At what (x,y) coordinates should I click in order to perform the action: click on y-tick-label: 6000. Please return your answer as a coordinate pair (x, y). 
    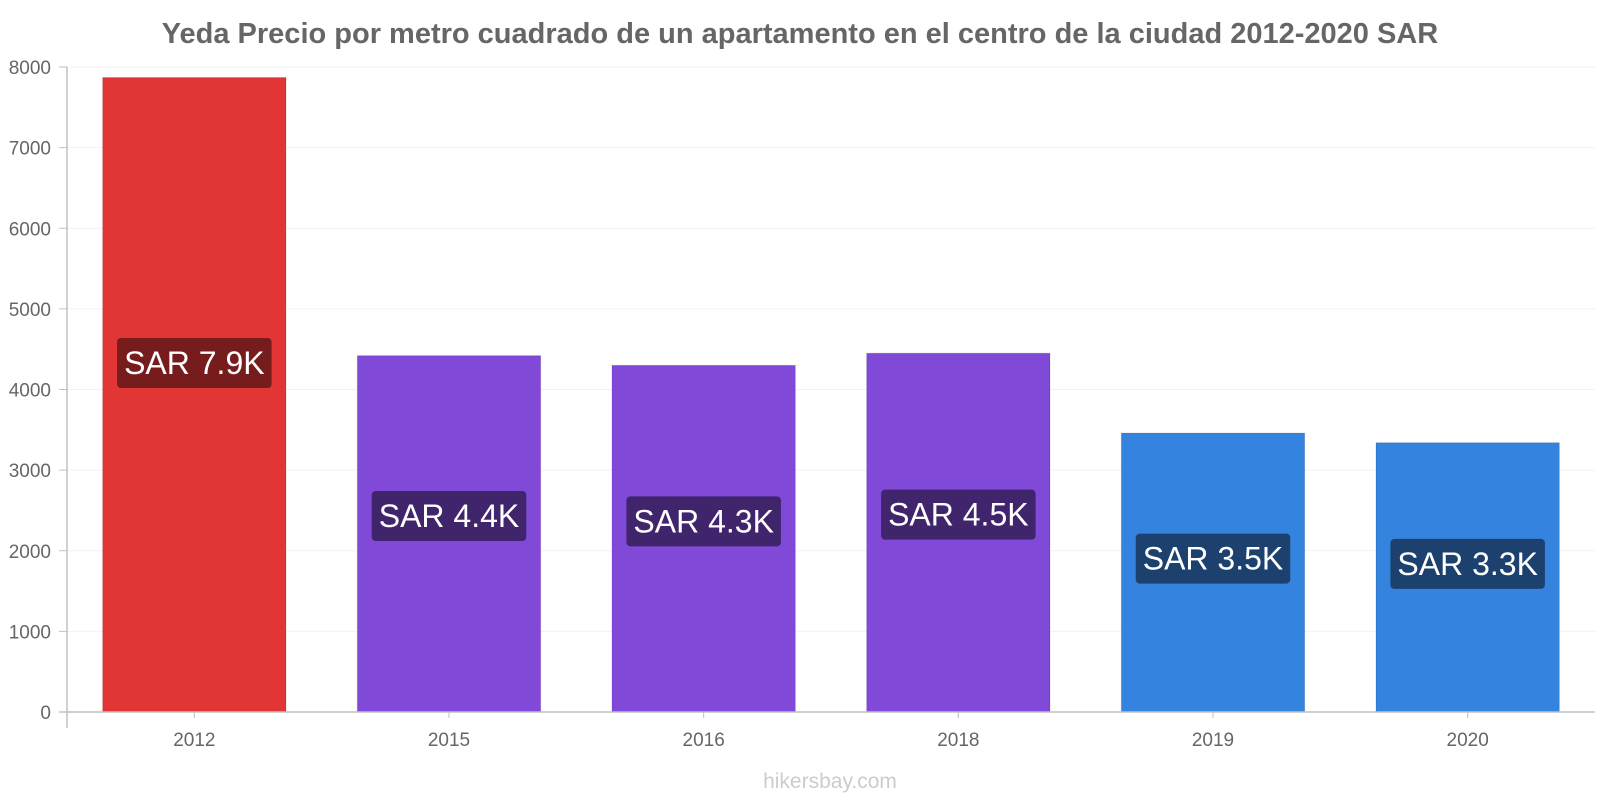
    Looking at the image, I should click on (30, 229).